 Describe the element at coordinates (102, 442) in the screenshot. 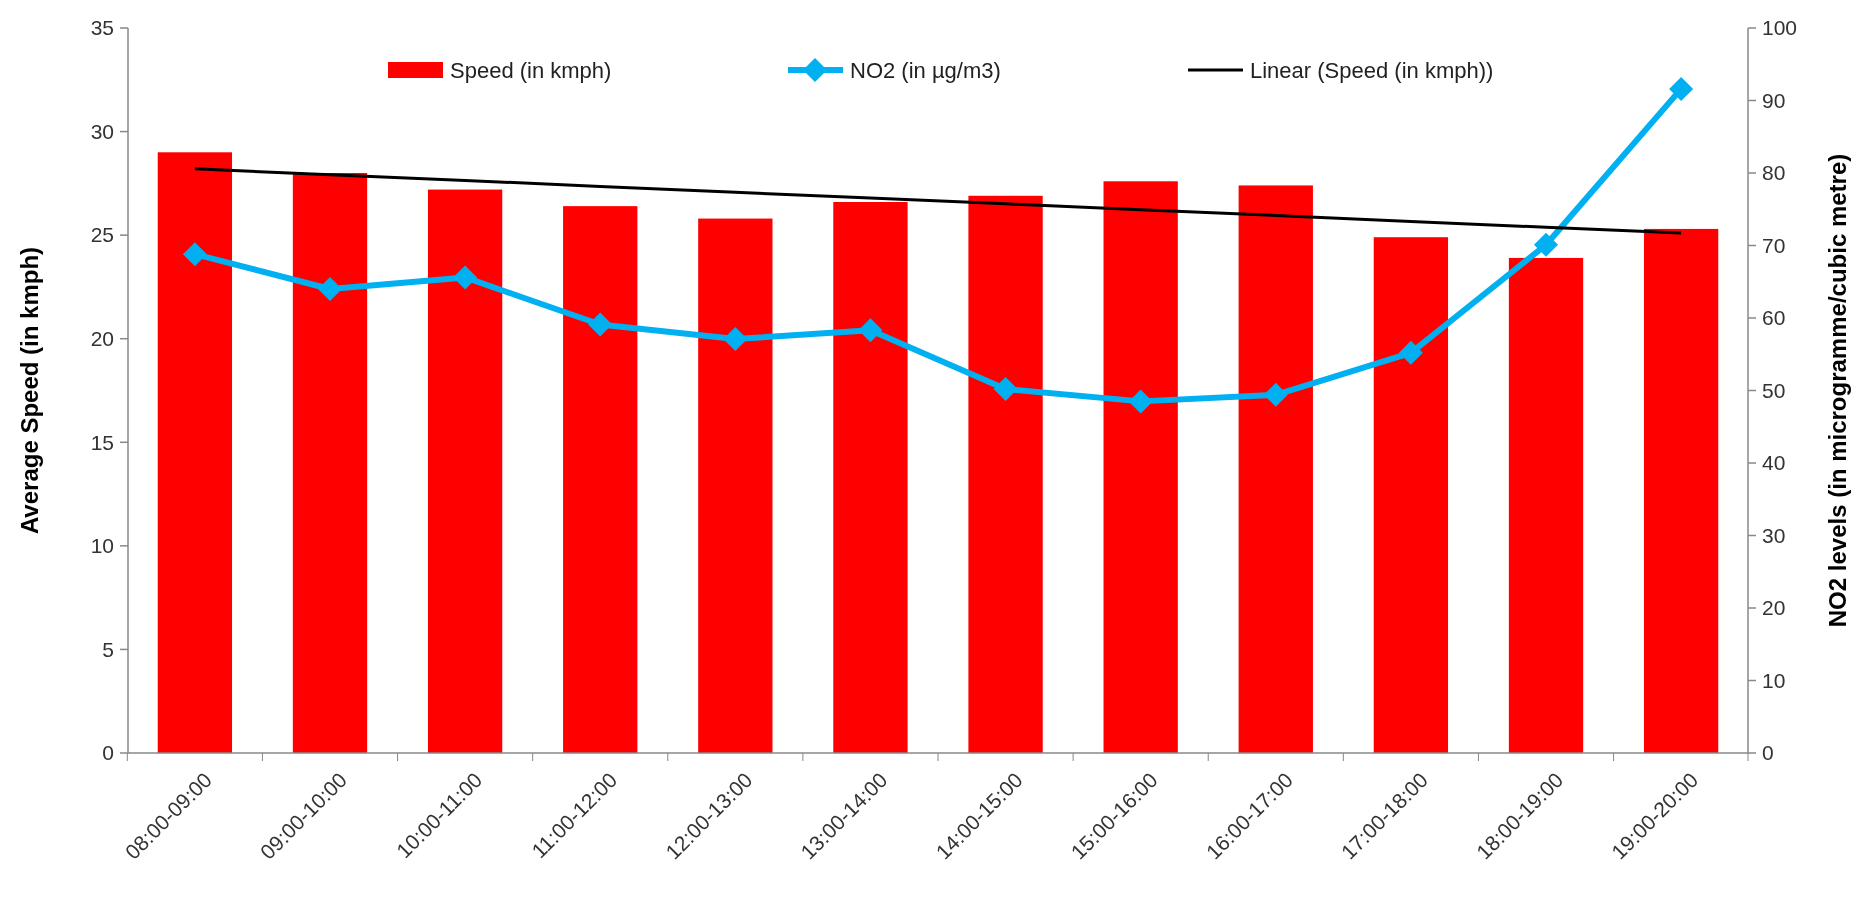

I see `y-tick-label: 15` at that location.